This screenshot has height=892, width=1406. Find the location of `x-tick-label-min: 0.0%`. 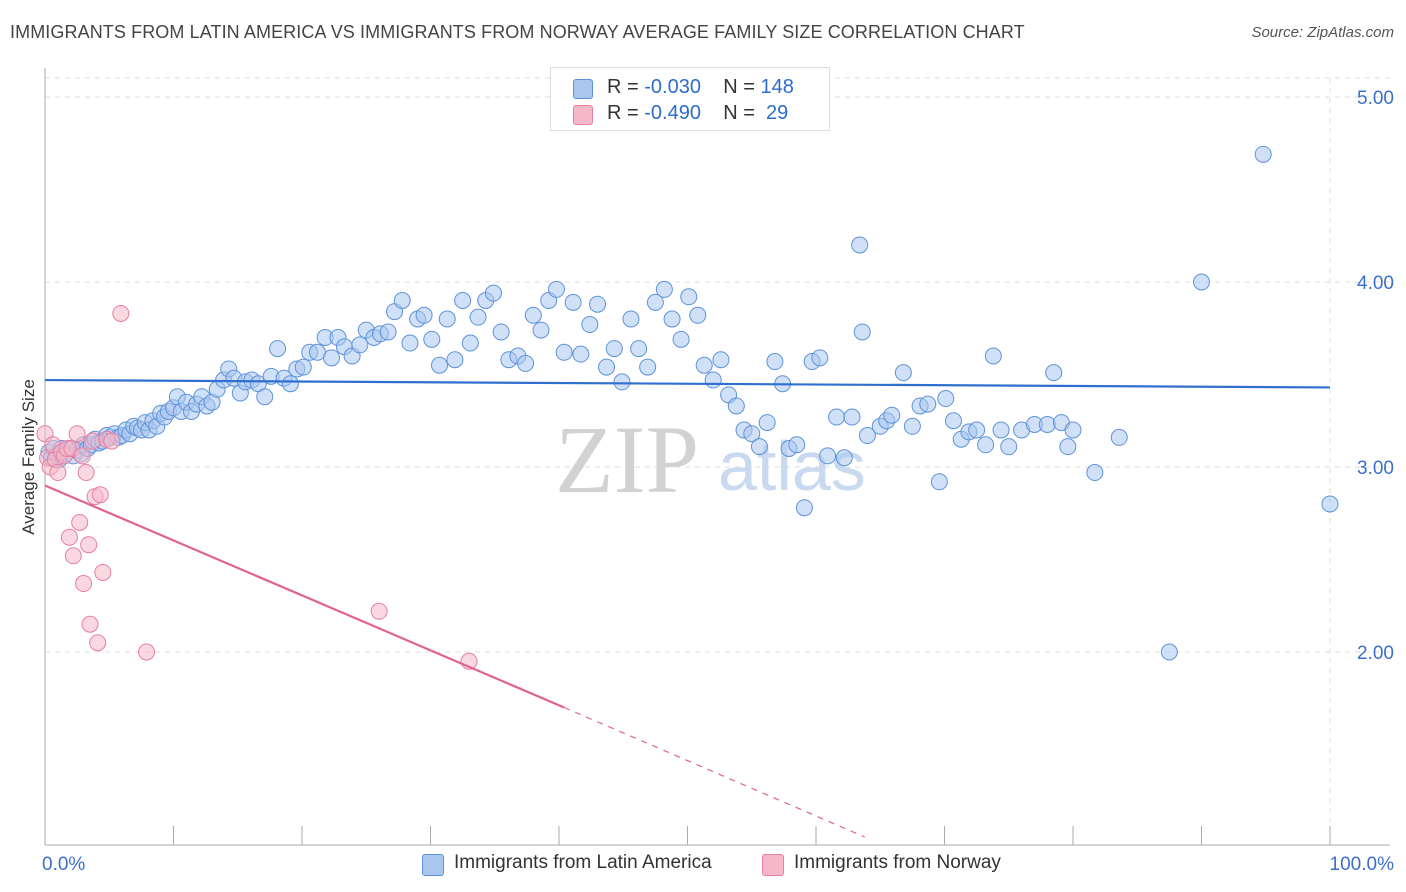

x-tick-label-min: 0.0% is located at coordinates (63, 864).